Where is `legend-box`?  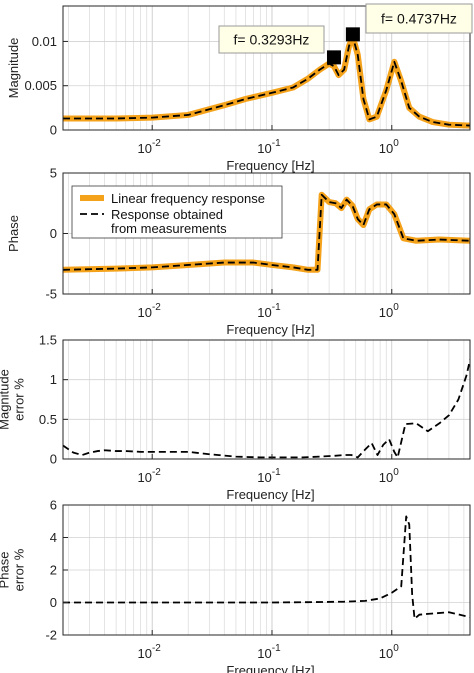
legend-box is located at coordinates (177, 212).